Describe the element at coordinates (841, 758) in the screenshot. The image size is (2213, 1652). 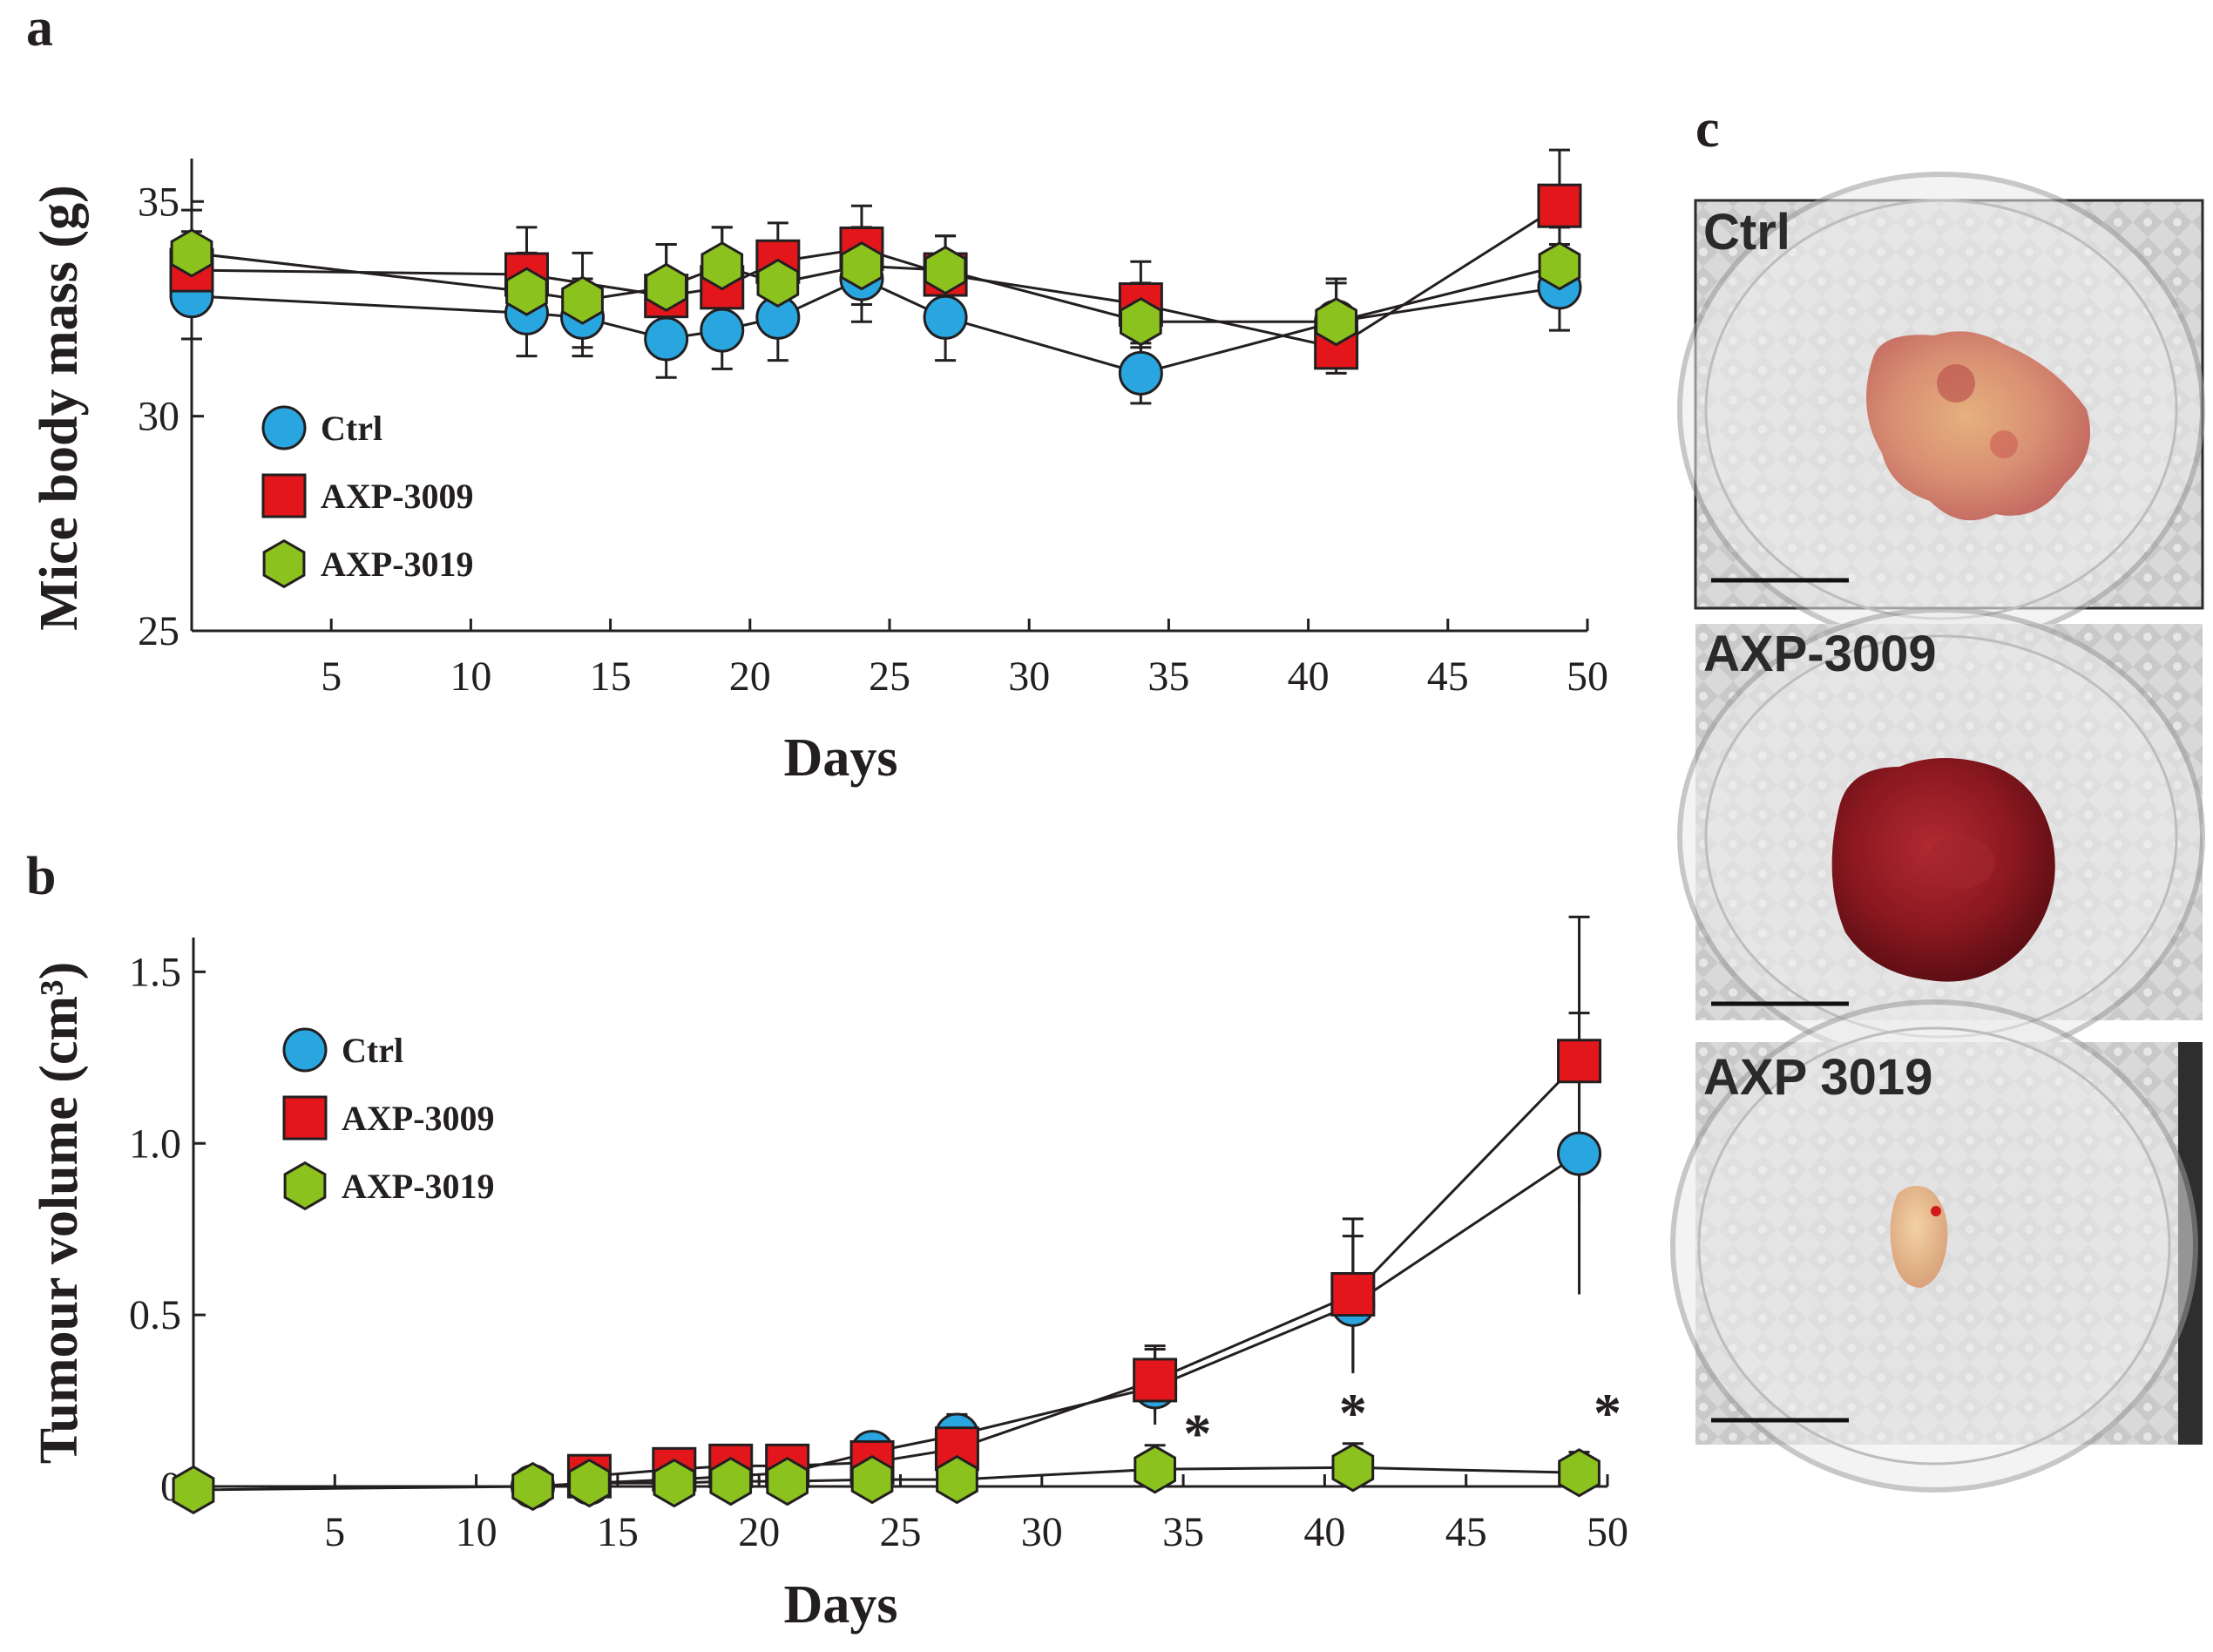
I see `body-mass-x-axis-title: Days` at that location.